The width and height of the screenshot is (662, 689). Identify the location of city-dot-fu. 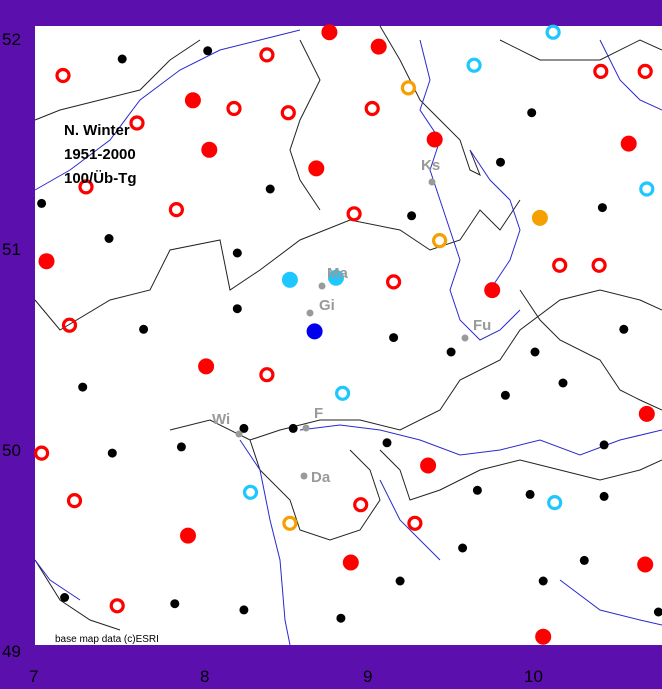
(465, 338).